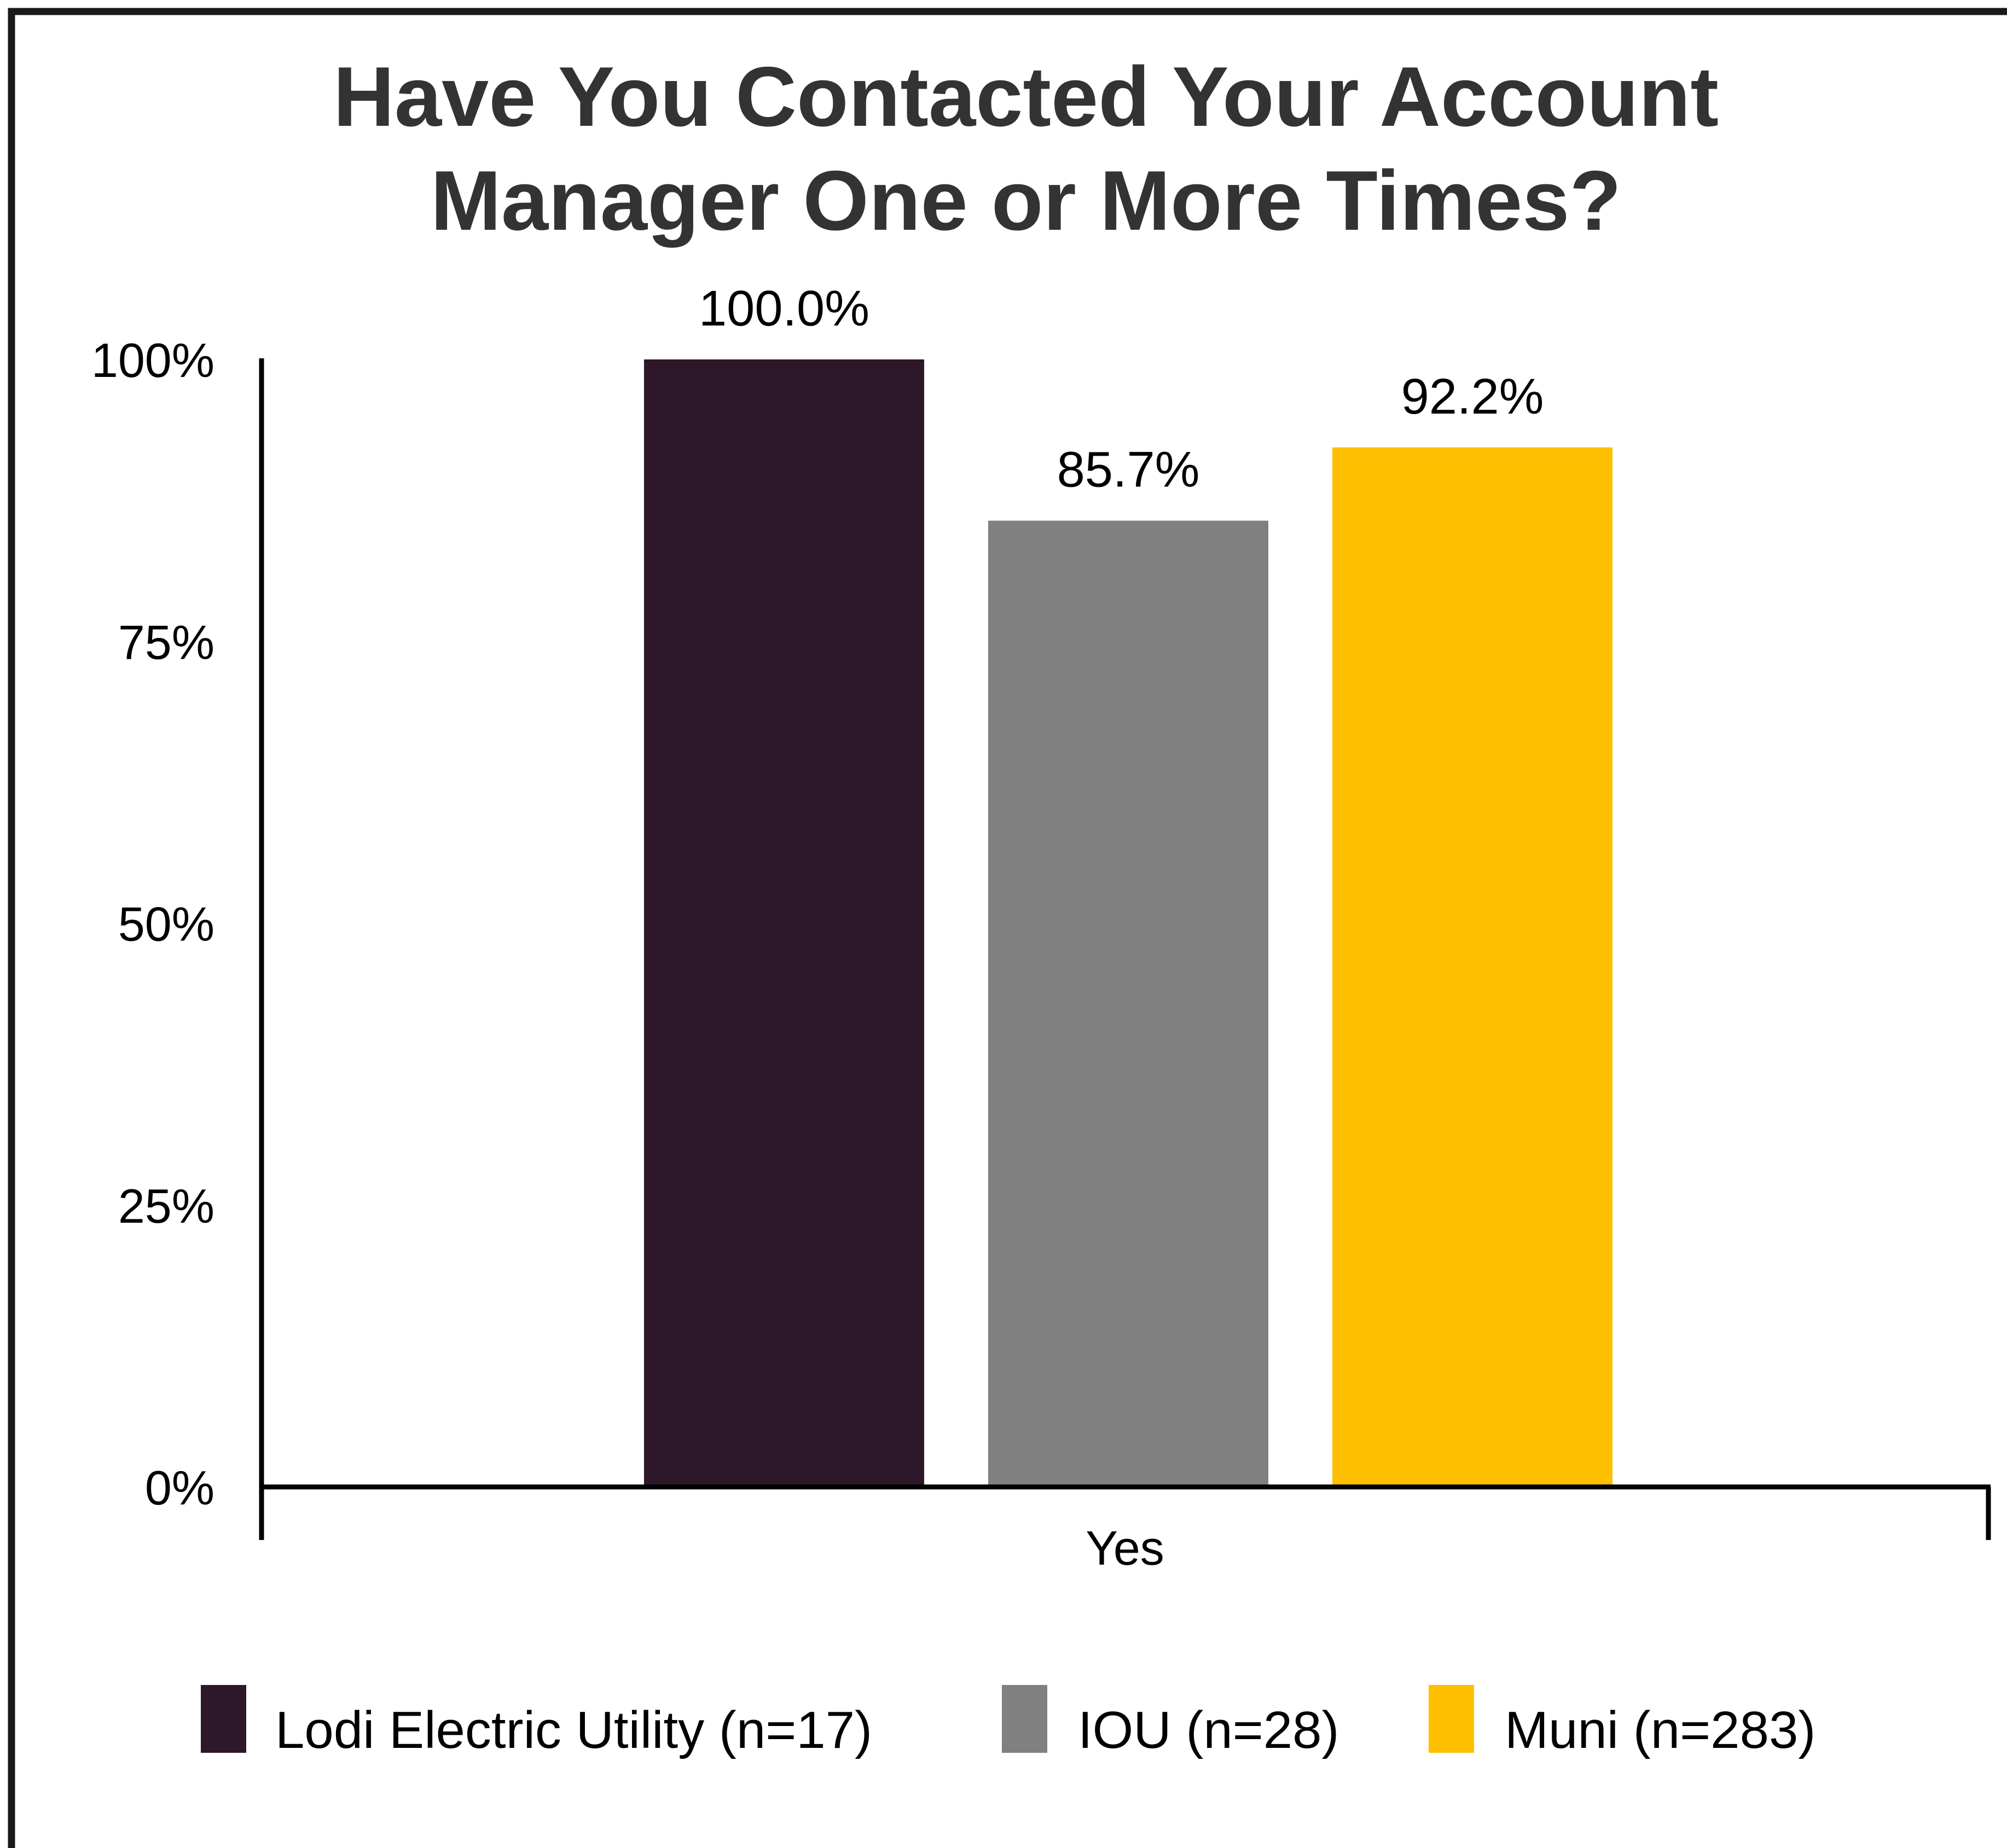 This screenshot has width=2007, height=1848. I want to click on bar-data-label: 92.2%, so click(1472, 397).